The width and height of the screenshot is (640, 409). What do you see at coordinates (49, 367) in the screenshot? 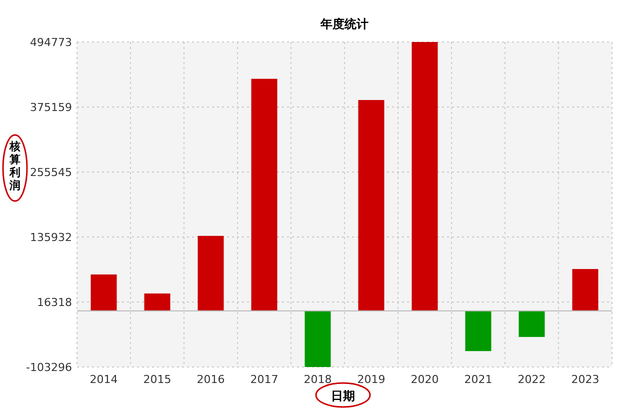
I see `y-tick-label: -103296` at bounding box center [49, 367].